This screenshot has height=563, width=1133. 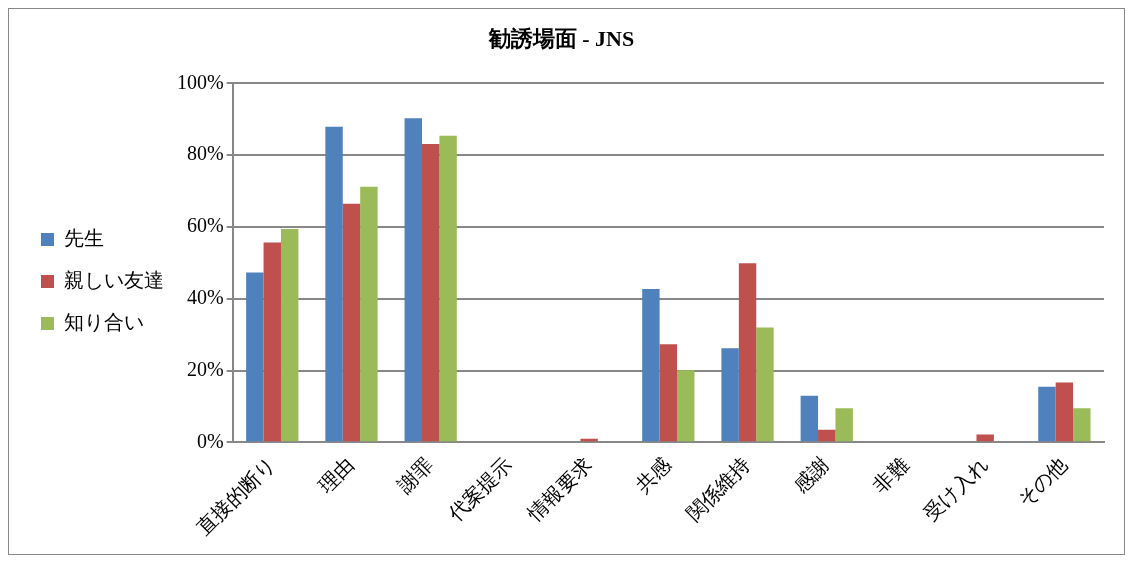 What do you see at coordinates (811, 474) in the screenshot?
I see `x-tick-label: 感謝` at bounding box center [811, 474].